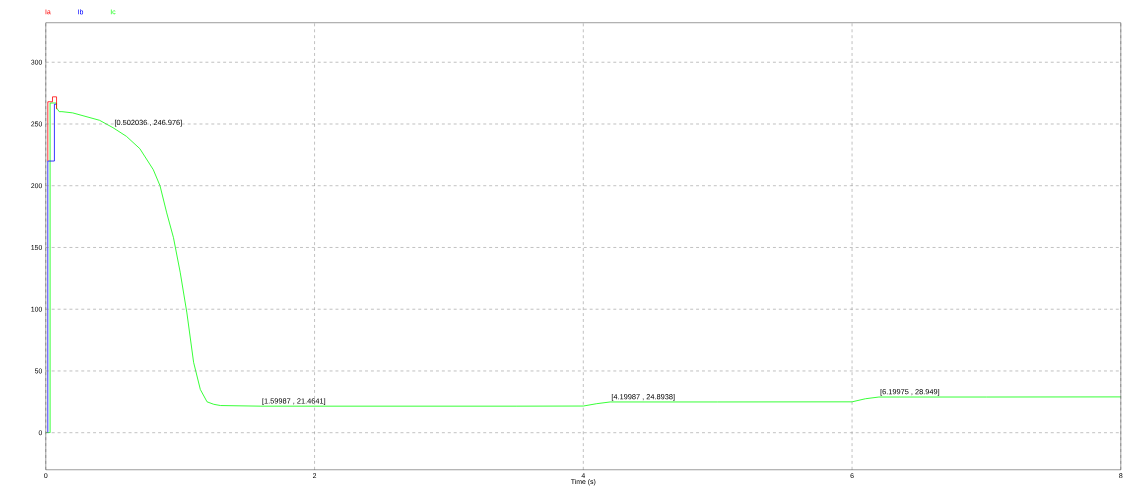 The height and width of the screenshot is (499, 1126). What do you see at coordinates (52, 129) in the screenshot?
I see `line-series` at bounding box center [52, 129].